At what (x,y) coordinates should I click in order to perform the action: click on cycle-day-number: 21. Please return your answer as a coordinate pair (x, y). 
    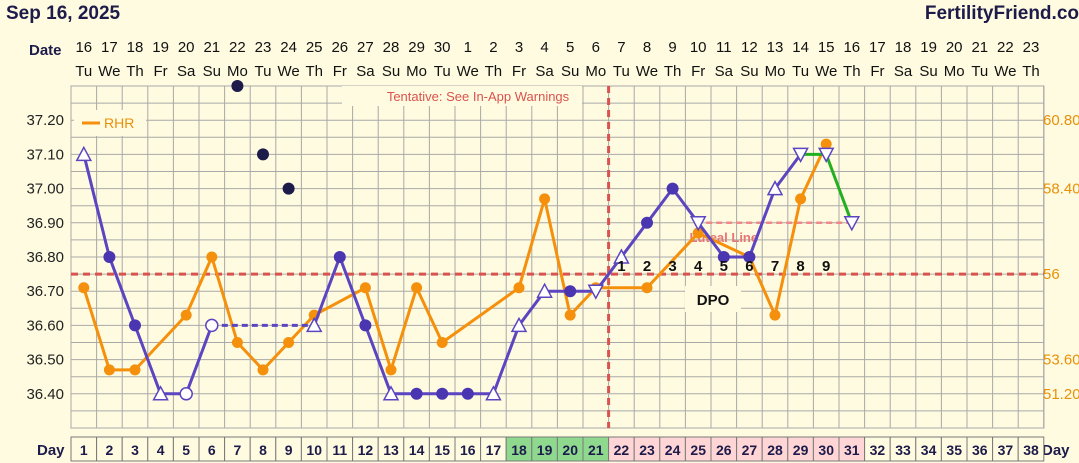
    Looking at the image, I should click on (596, 450).